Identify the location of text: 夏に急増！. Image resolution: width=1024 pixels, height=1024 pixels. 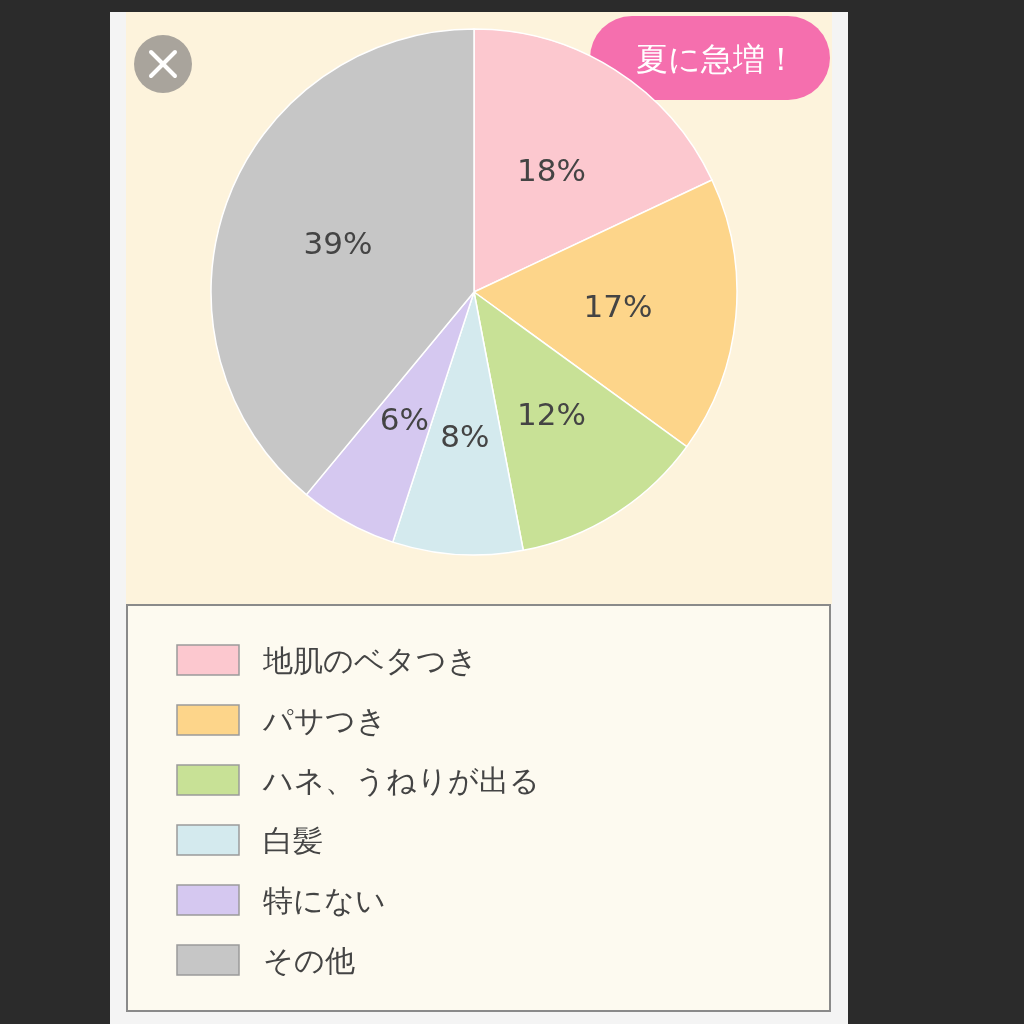
(716, 59).